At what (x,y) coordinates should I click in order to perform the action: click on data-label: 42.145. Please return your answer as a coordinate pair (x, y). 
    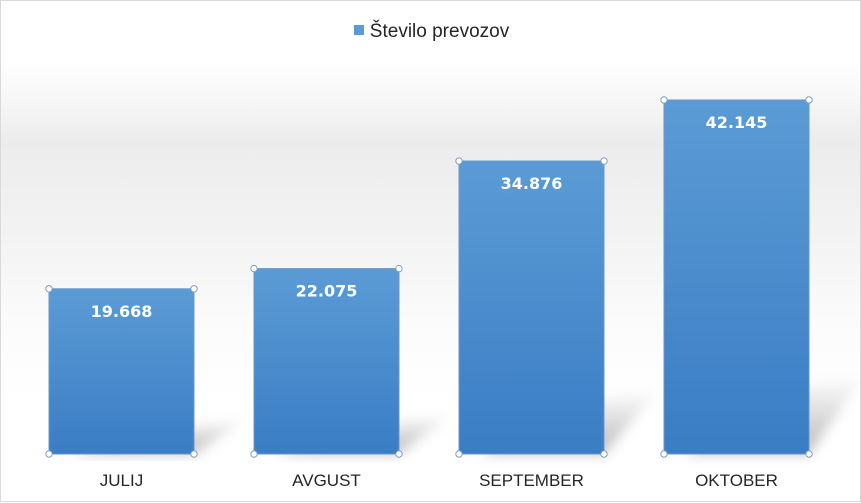
    Looking at the image, I should click on (737, 122).